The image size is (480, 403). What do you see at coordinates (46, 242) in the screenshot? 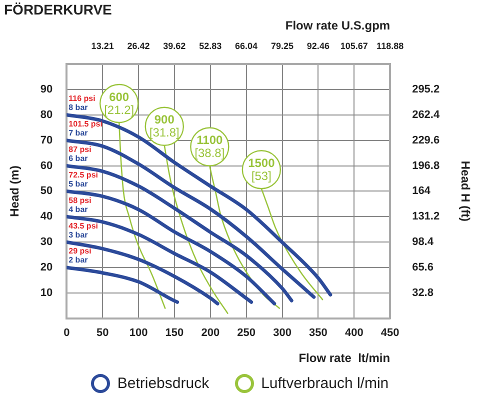
I see `y-tick-label: 30` at bounding box center [46, 242].